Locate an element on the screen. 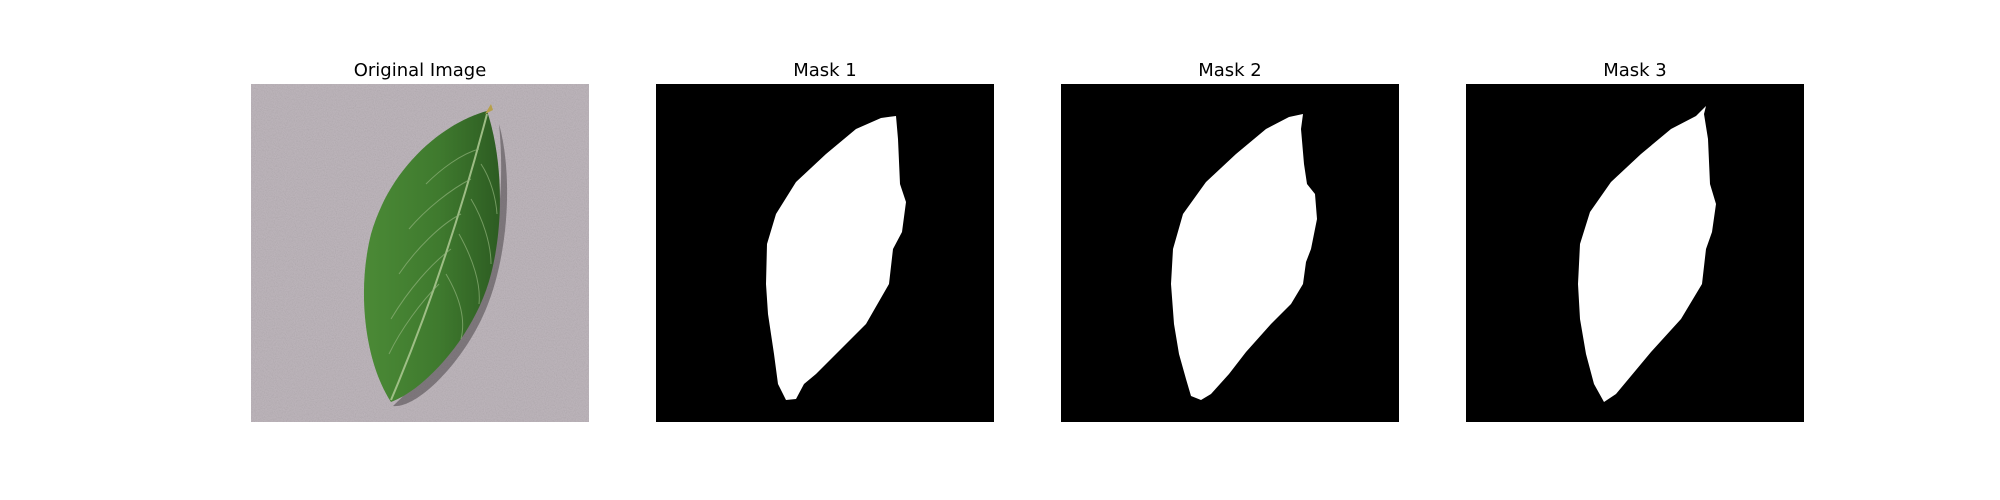  leaf-body is located at coordinates (431, 256).